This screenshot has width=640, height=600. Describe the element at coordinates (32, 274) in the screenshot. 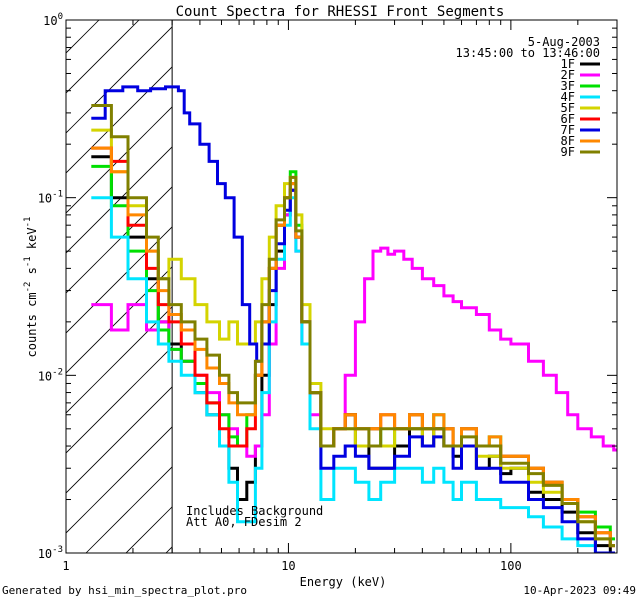

I see `ylabel-part-b: s` at that location.